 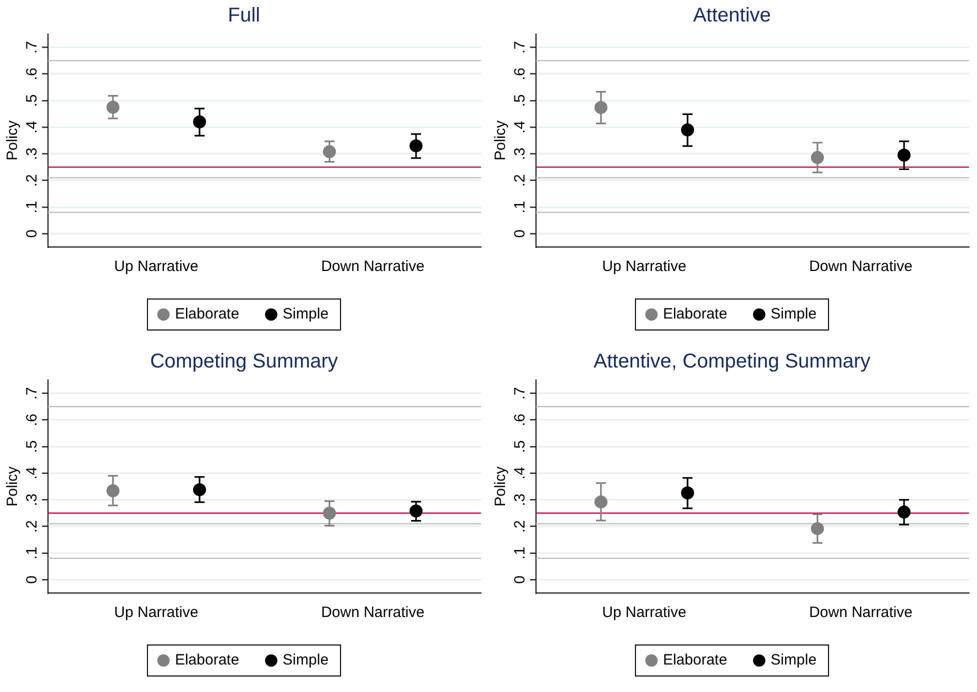 What do you see at coordinates (732, 361) in the screenshot?
I see `chart-title: Attentive, Competing Summary` at bounding box center [732, 361].